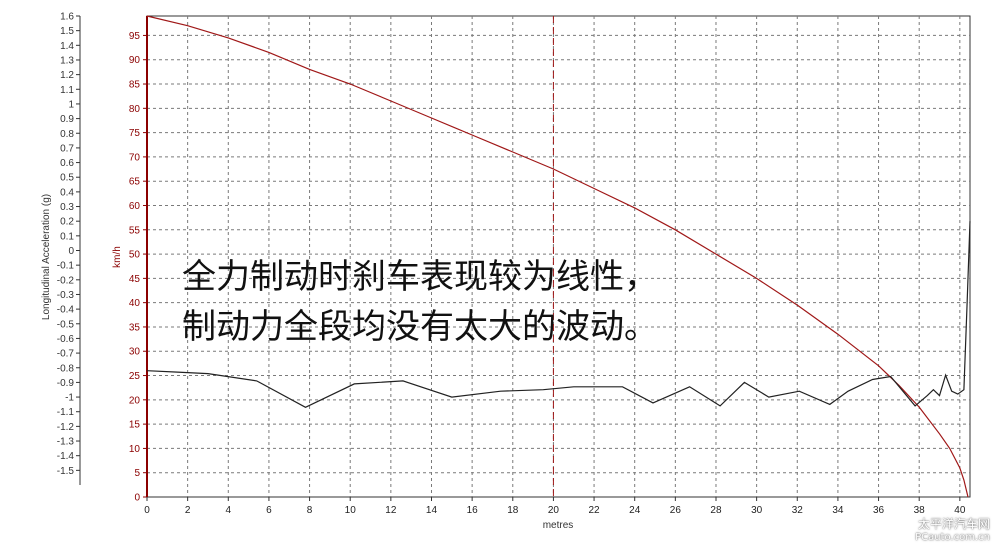 The width and height of the screenshot is (1000, 550). Describe the element at coordinates (66, 456) in the screenshot. I see `g-tick-label: -1.4` at that location.